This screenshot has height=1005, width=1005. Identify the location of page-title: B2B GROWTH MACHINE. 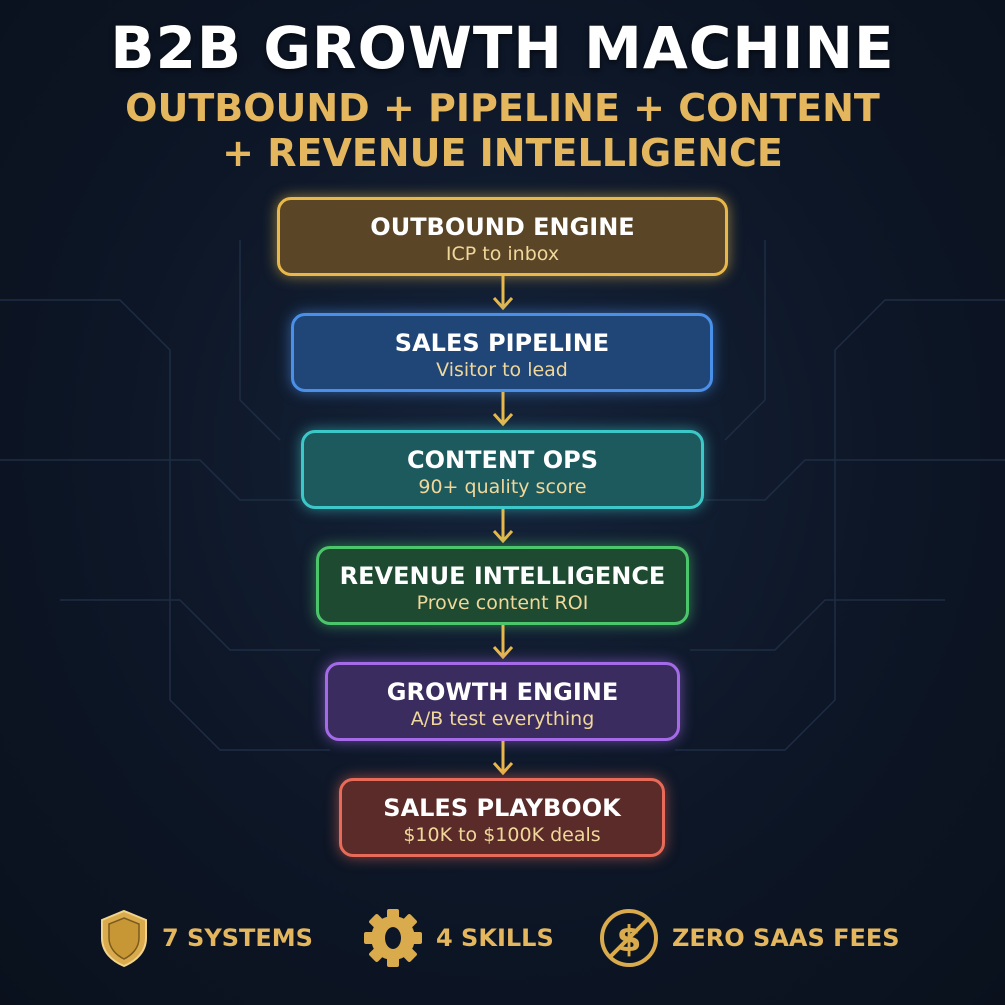
(502, 48).